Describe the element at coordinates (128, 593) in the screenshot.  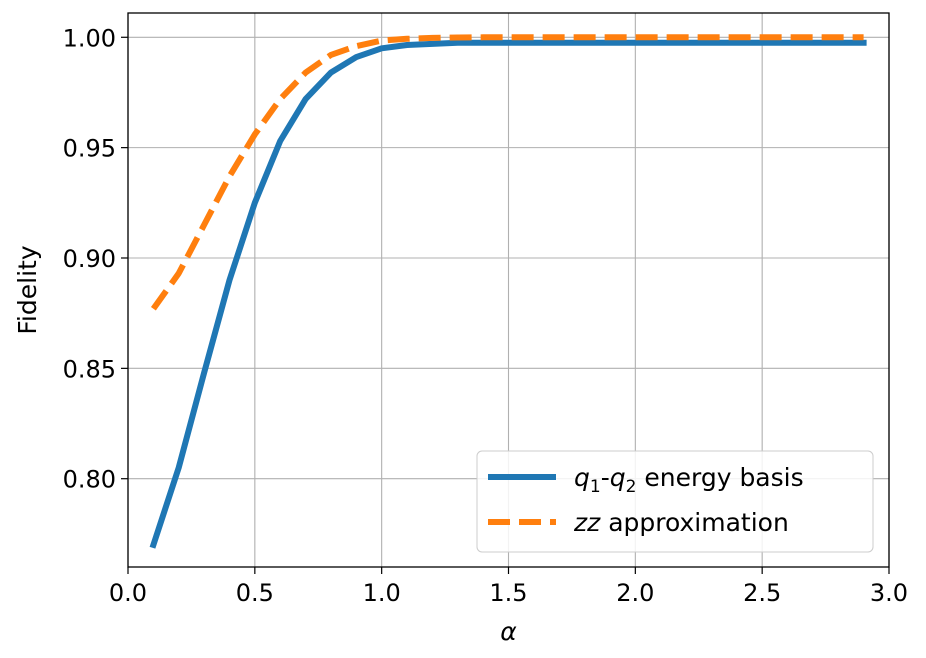
I see `x-tick-label: 0.0` at that location.